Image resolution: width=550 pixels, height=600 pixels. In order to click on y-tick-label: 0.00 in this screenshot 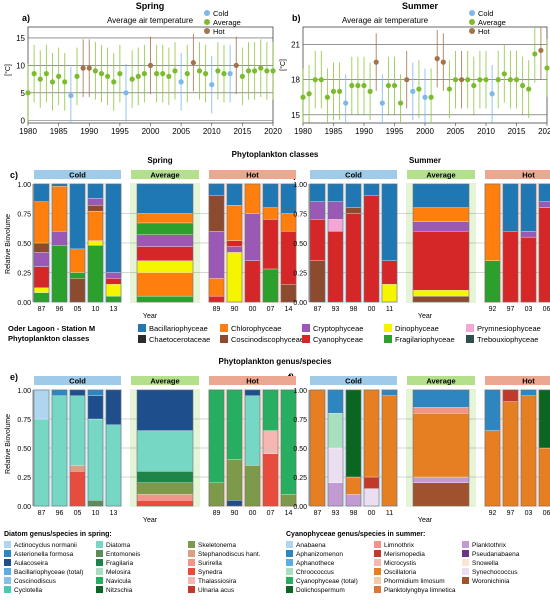, I will do `click(300, 303)`.